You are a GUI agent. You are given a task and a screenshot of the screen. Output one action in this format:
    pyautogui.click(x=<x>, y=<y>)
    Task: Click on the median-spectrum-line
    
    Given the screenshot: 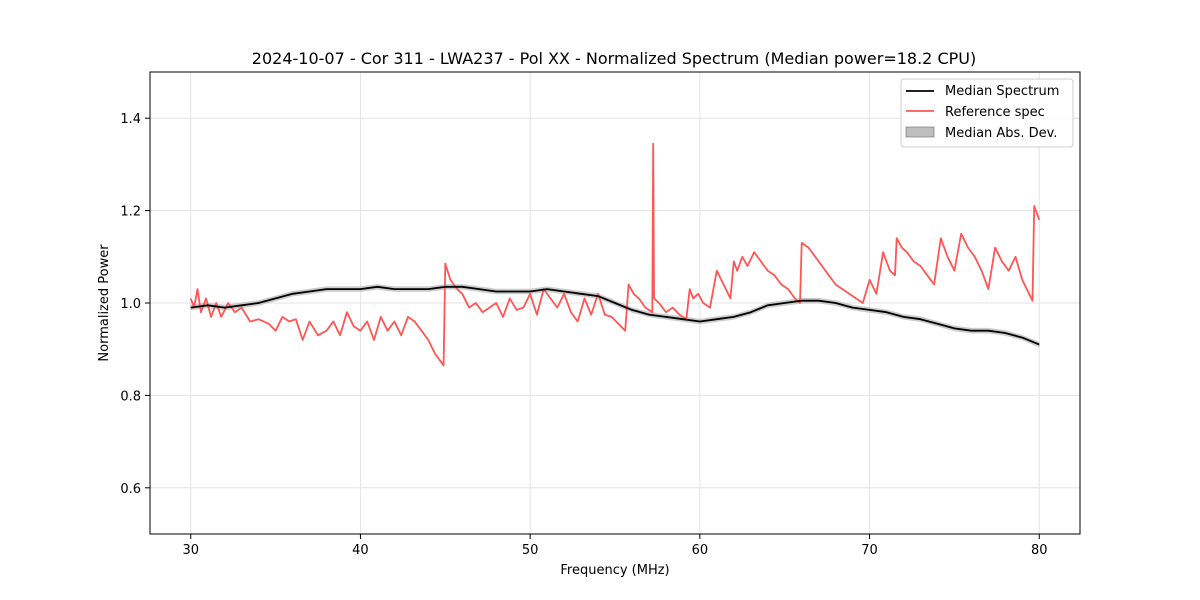 What is the action you would take?
    pyautogui.click(x=615, y=315)
    